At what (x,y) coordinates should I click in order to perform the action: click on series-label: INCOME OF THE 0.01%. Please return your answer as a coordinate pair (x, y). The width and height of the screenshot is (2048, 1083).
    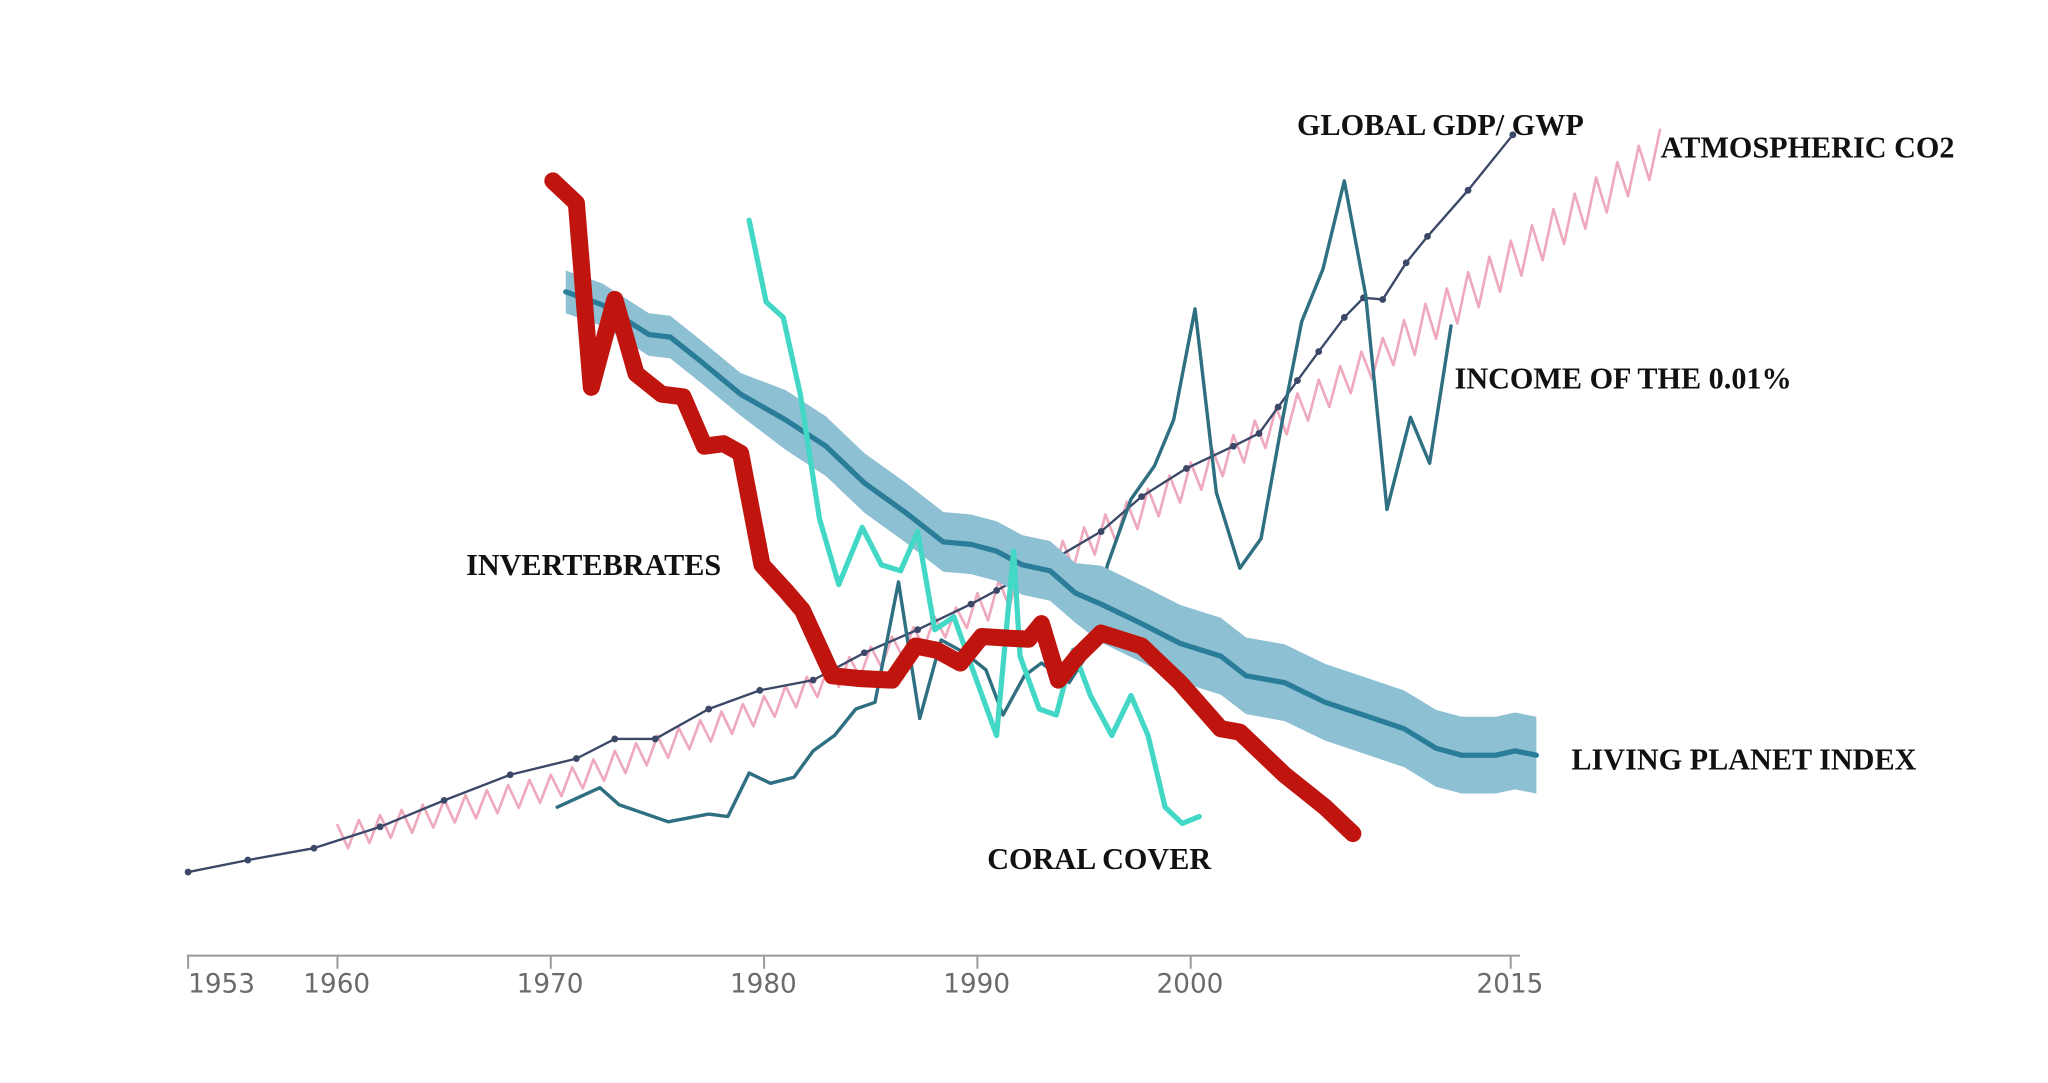
    Looking at the image, I should click on (1623, 379).